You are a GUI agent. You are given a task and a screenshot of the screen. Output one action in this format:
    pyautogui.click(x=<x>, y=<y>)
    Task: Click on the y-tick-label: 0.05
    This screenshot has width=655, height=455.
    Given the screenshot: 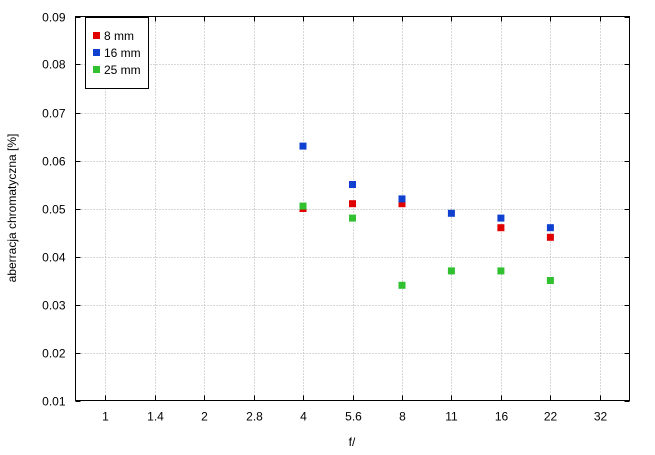 What is the action you would take?
    pyautogui.click(x=54, y=210)
    